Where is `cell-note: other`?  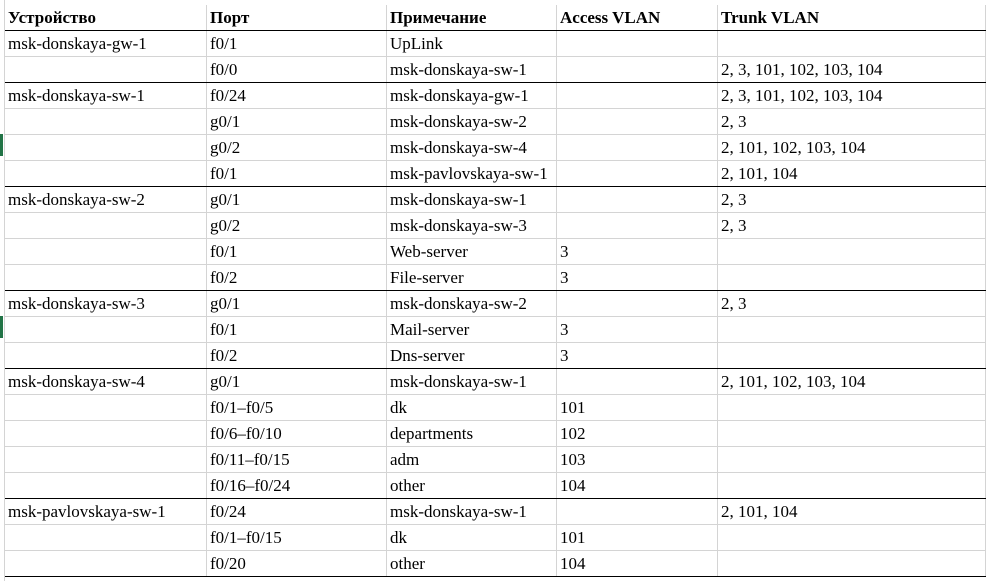 cell-note: other is located at coordinates (472, 486).